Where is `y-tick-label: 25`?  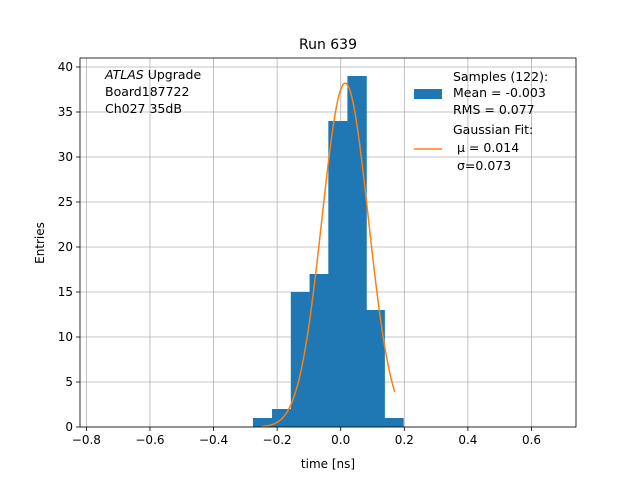
y-tick-label: 25 is located at coordinates (65, 202).